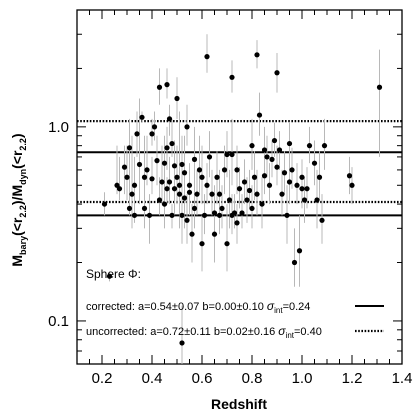  What do you see at coordinates (297, 307) in the screenshot?
I see `legend-text-part: =0.24` at bounding box center [297, 307].